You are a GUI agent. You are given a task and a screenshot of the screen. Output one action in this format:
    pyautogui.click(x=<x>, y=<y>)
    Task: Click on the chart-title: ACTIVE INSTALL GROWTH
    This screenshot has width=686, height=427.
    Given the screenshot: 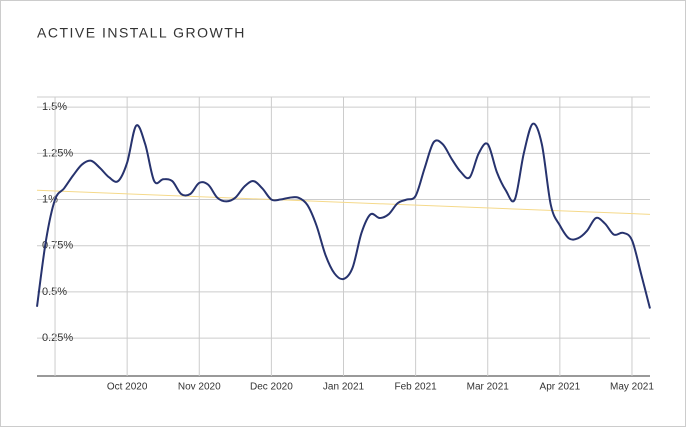 What is the action you would take?
    pyautogui.click(x=141, y=33)
    